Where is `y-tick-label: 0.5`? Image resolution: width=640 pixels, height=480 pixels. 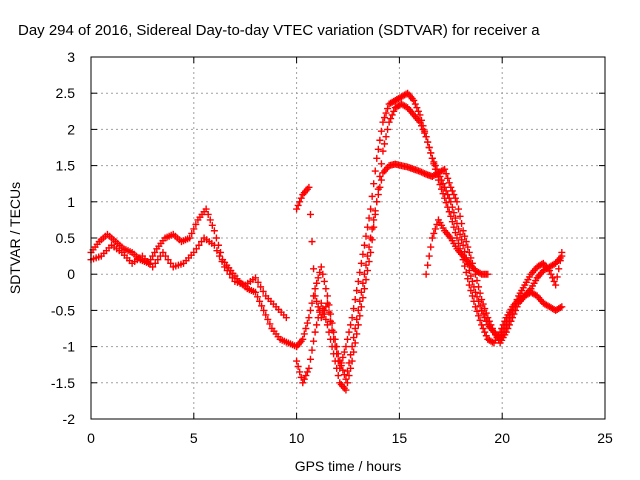 y-tick-label: 0.5 is located at coordinates (66, 238).